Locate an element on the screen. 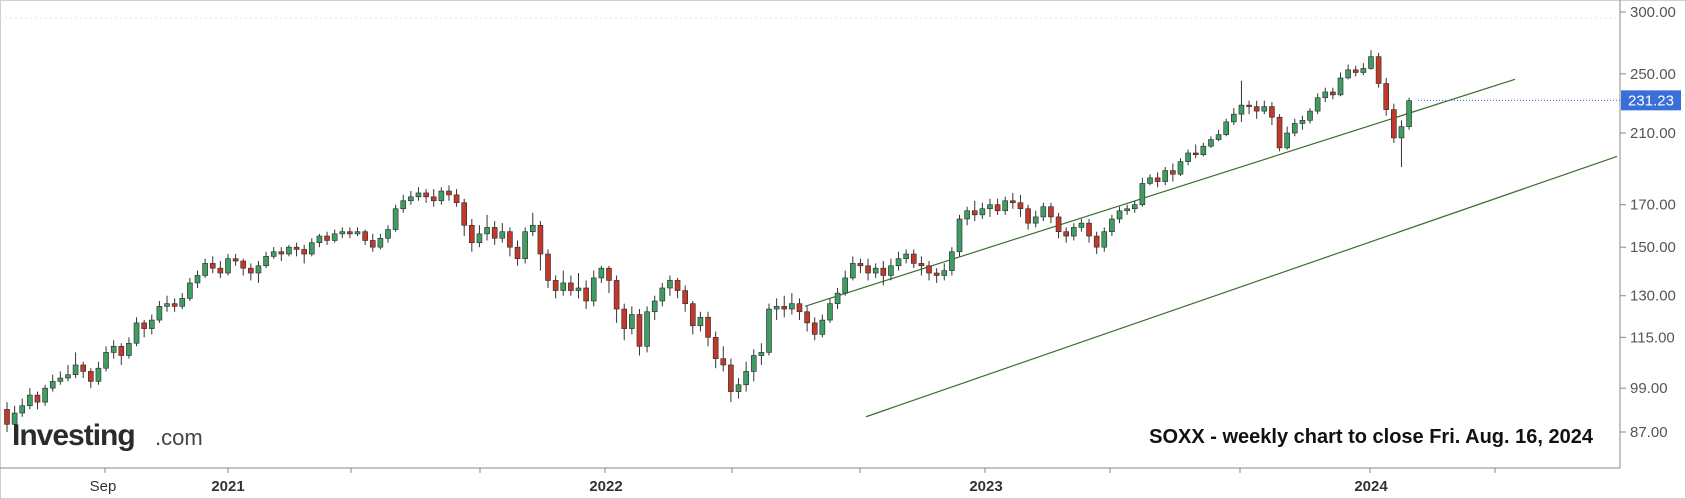 The width and height of the screenshot is (1686, 499). y-tick-label: 210.00 is located at coordinates (1653, 133).